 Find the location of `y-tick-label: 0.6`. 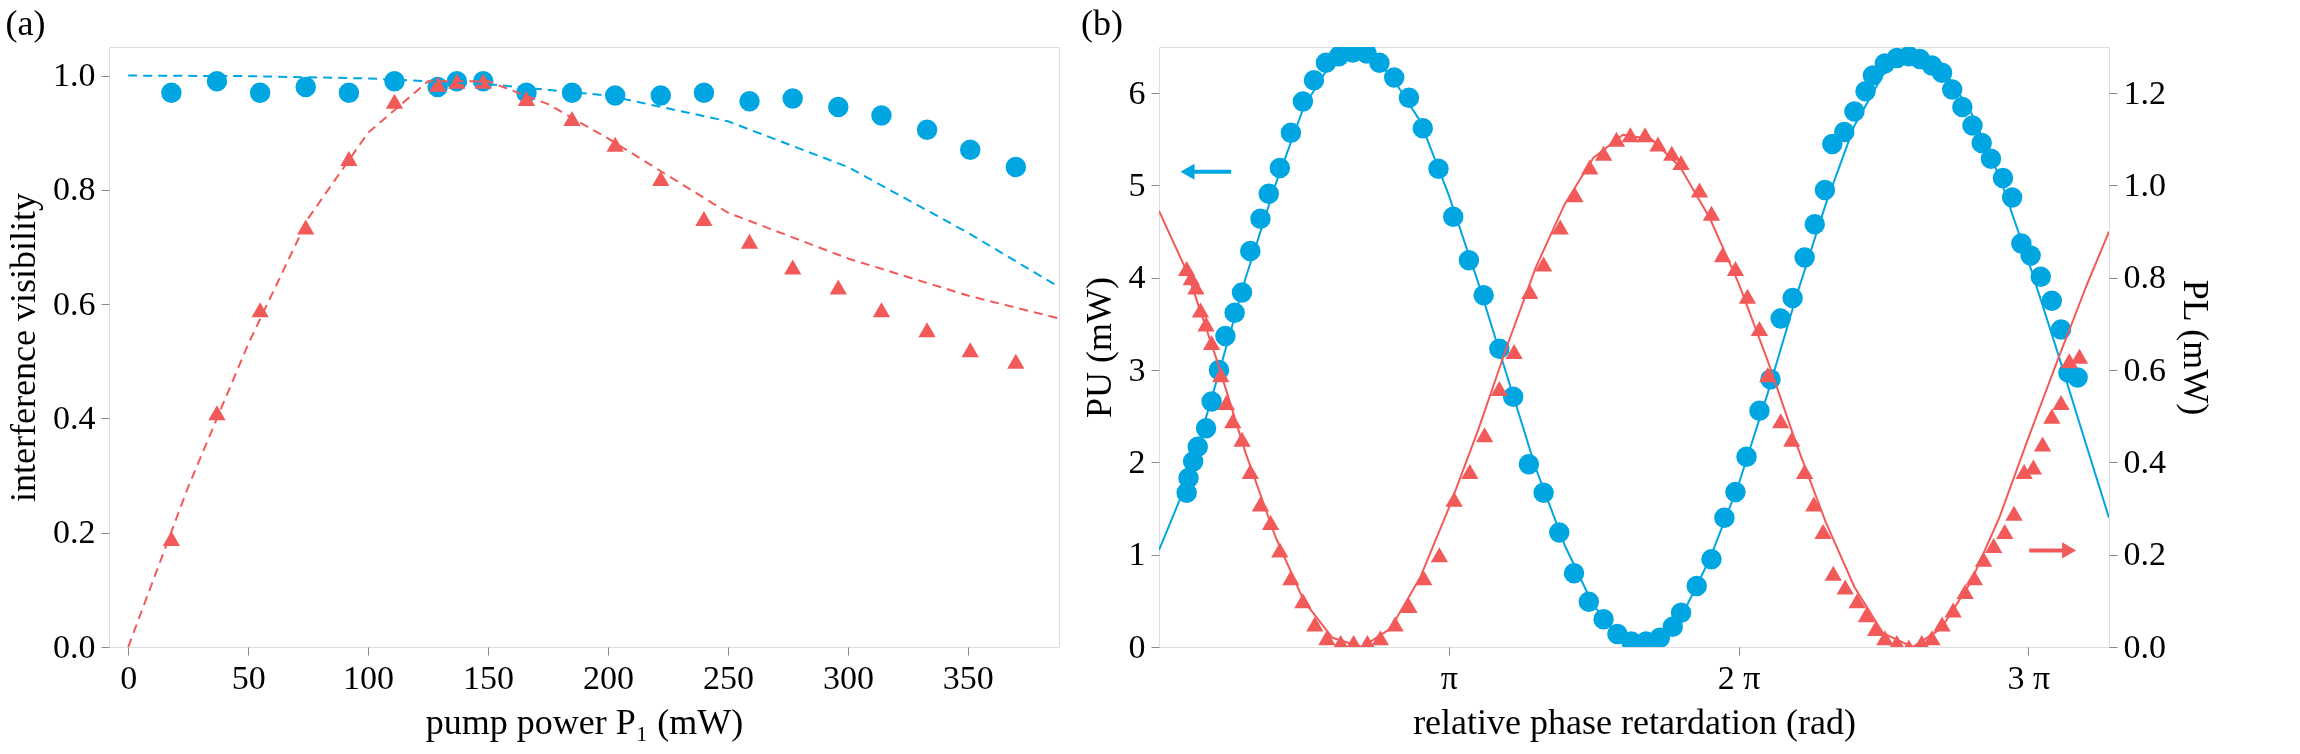

y-tick-label: 0.6 is located at coordinates (74, 303).